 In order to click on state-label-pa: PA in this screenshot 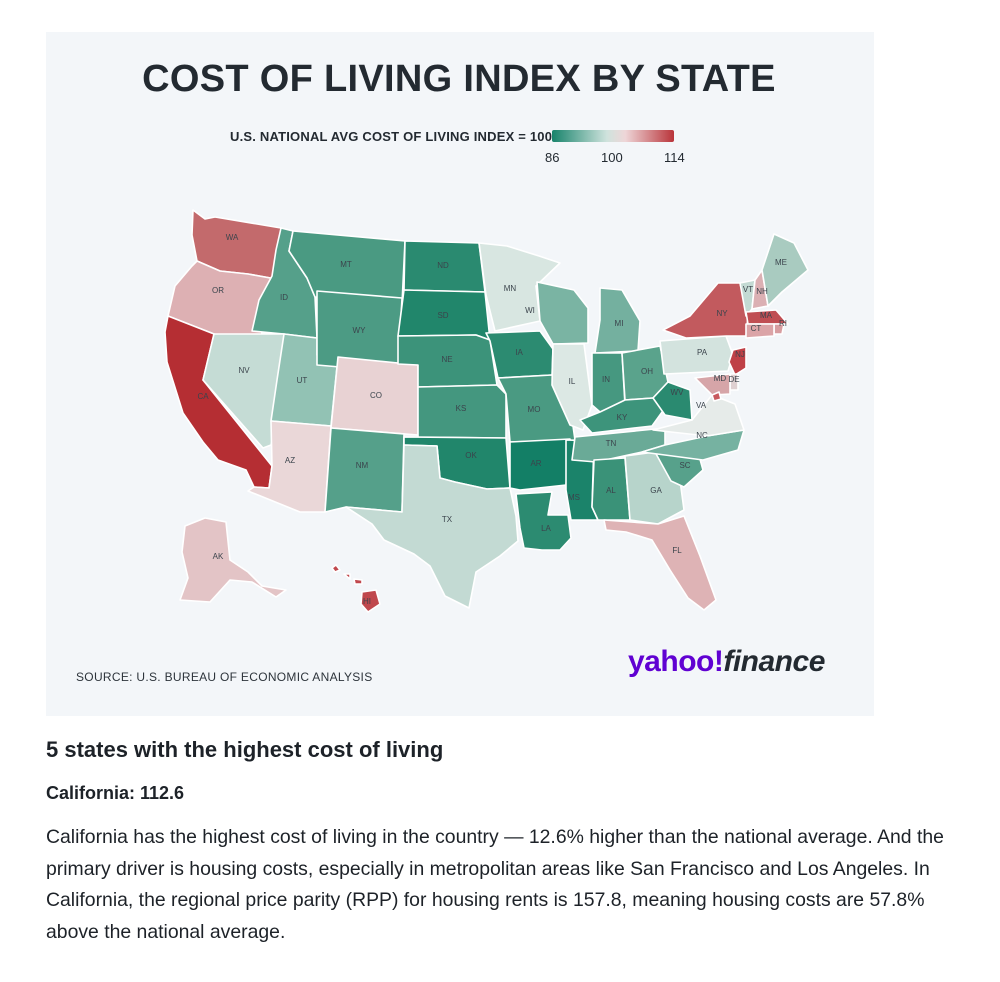, I will do `click(702, 352)`.